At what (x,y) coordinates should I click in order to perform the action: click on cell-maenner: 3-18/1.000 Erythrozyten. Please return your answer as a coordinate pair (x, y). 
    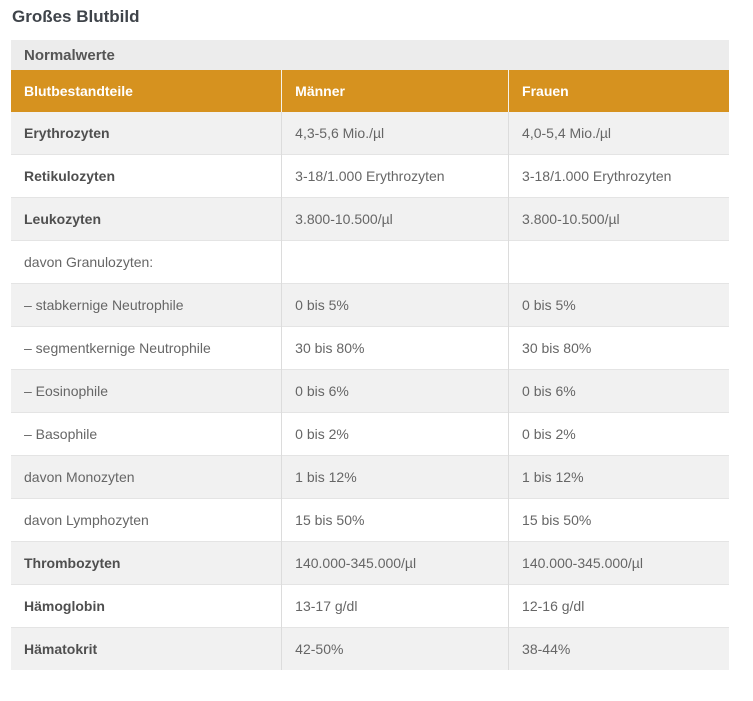
    Looking at the image, I should click on (395, 176).